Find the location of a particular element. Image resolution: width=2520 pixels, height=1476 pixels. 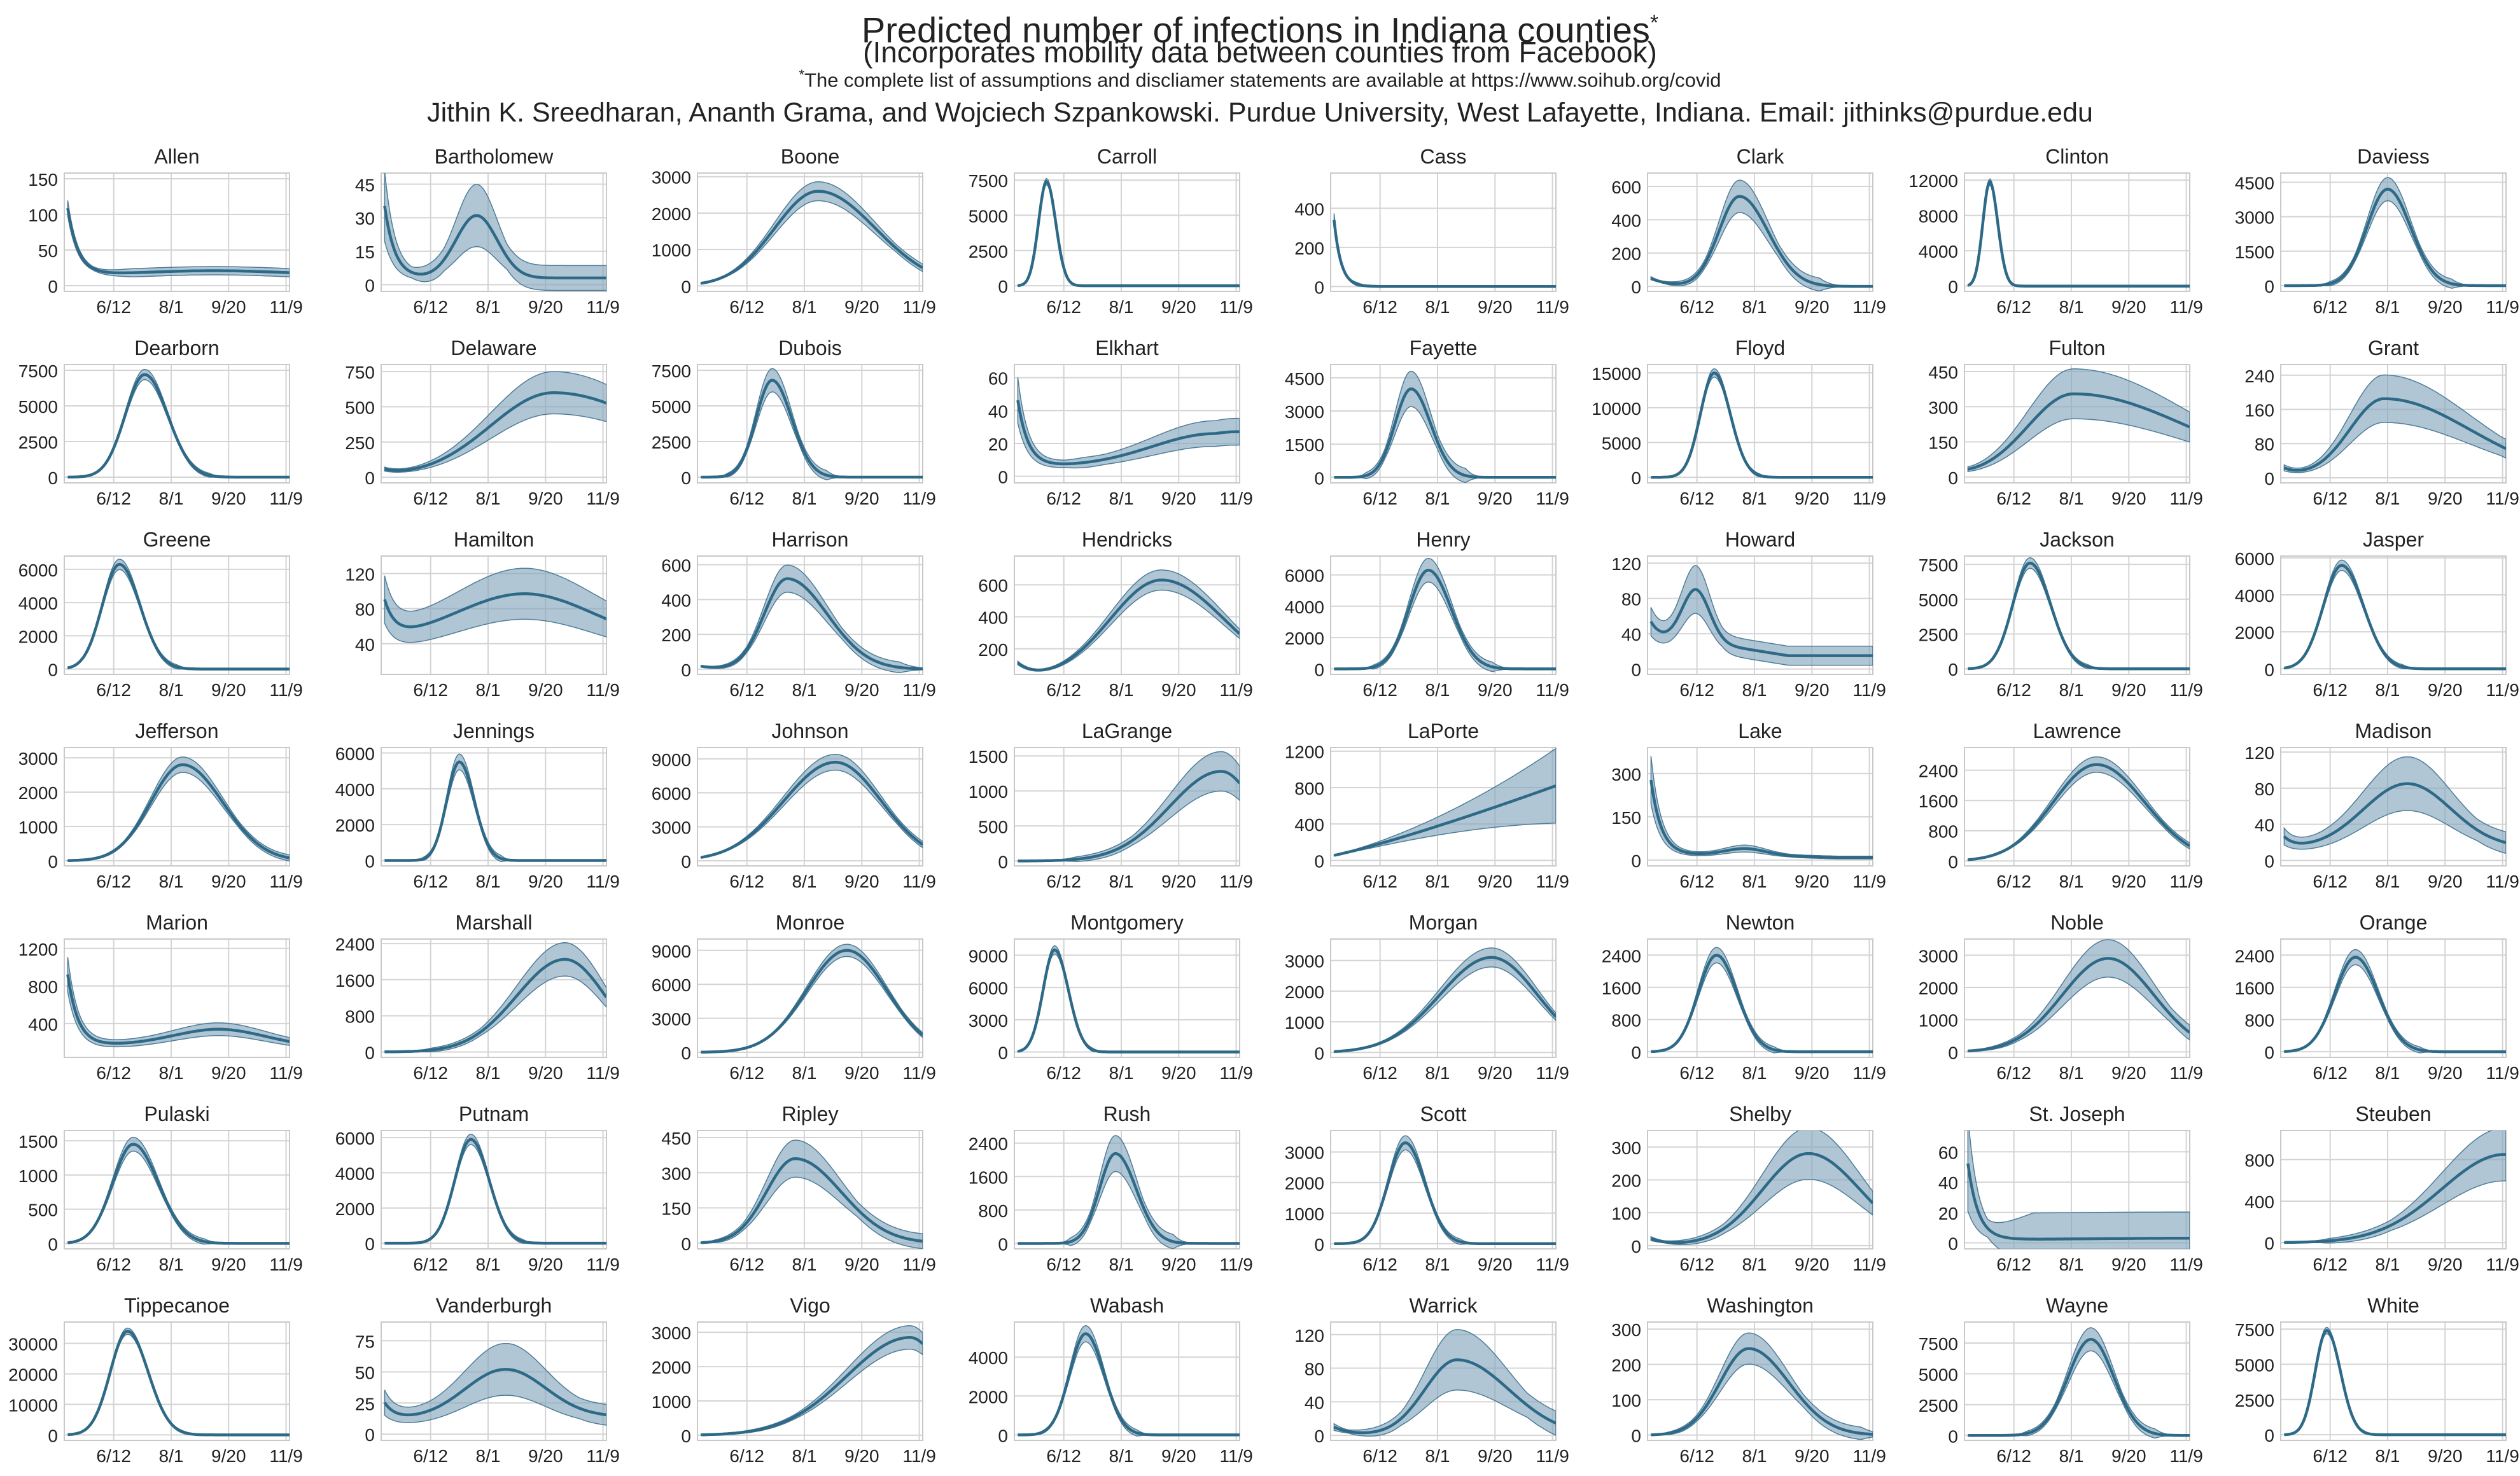

y-tick-label: 3000 is located at coordinates (2254, 218).